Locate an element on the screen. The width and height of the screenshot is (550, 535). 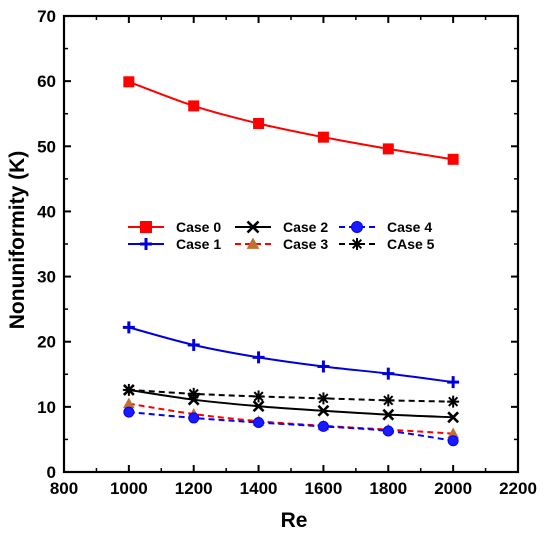
legend: Case 0 Case 2 Case 4 Case 1 Case 3 CAse 5 is located at coordinates (281, 235).